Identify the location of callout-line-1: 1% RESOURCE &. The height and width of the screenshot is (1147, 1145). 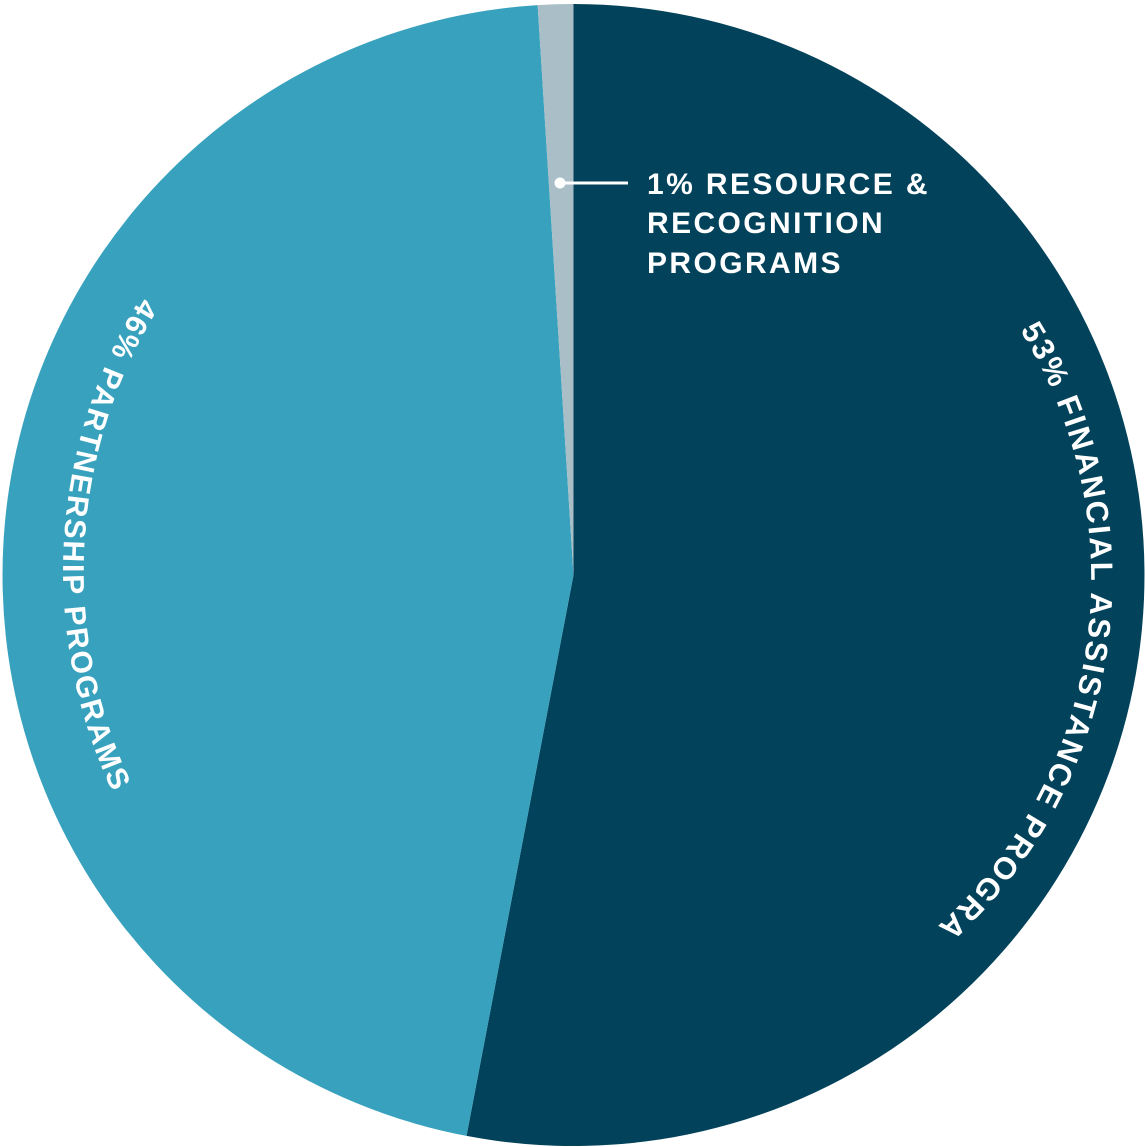
(788, 184).